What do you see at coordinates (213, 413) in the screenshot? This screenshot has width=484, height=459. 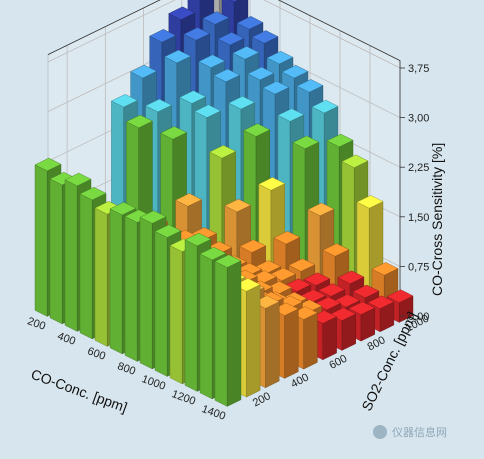 I see `x-tick-label: 1400` at bounding box center [213, 413].